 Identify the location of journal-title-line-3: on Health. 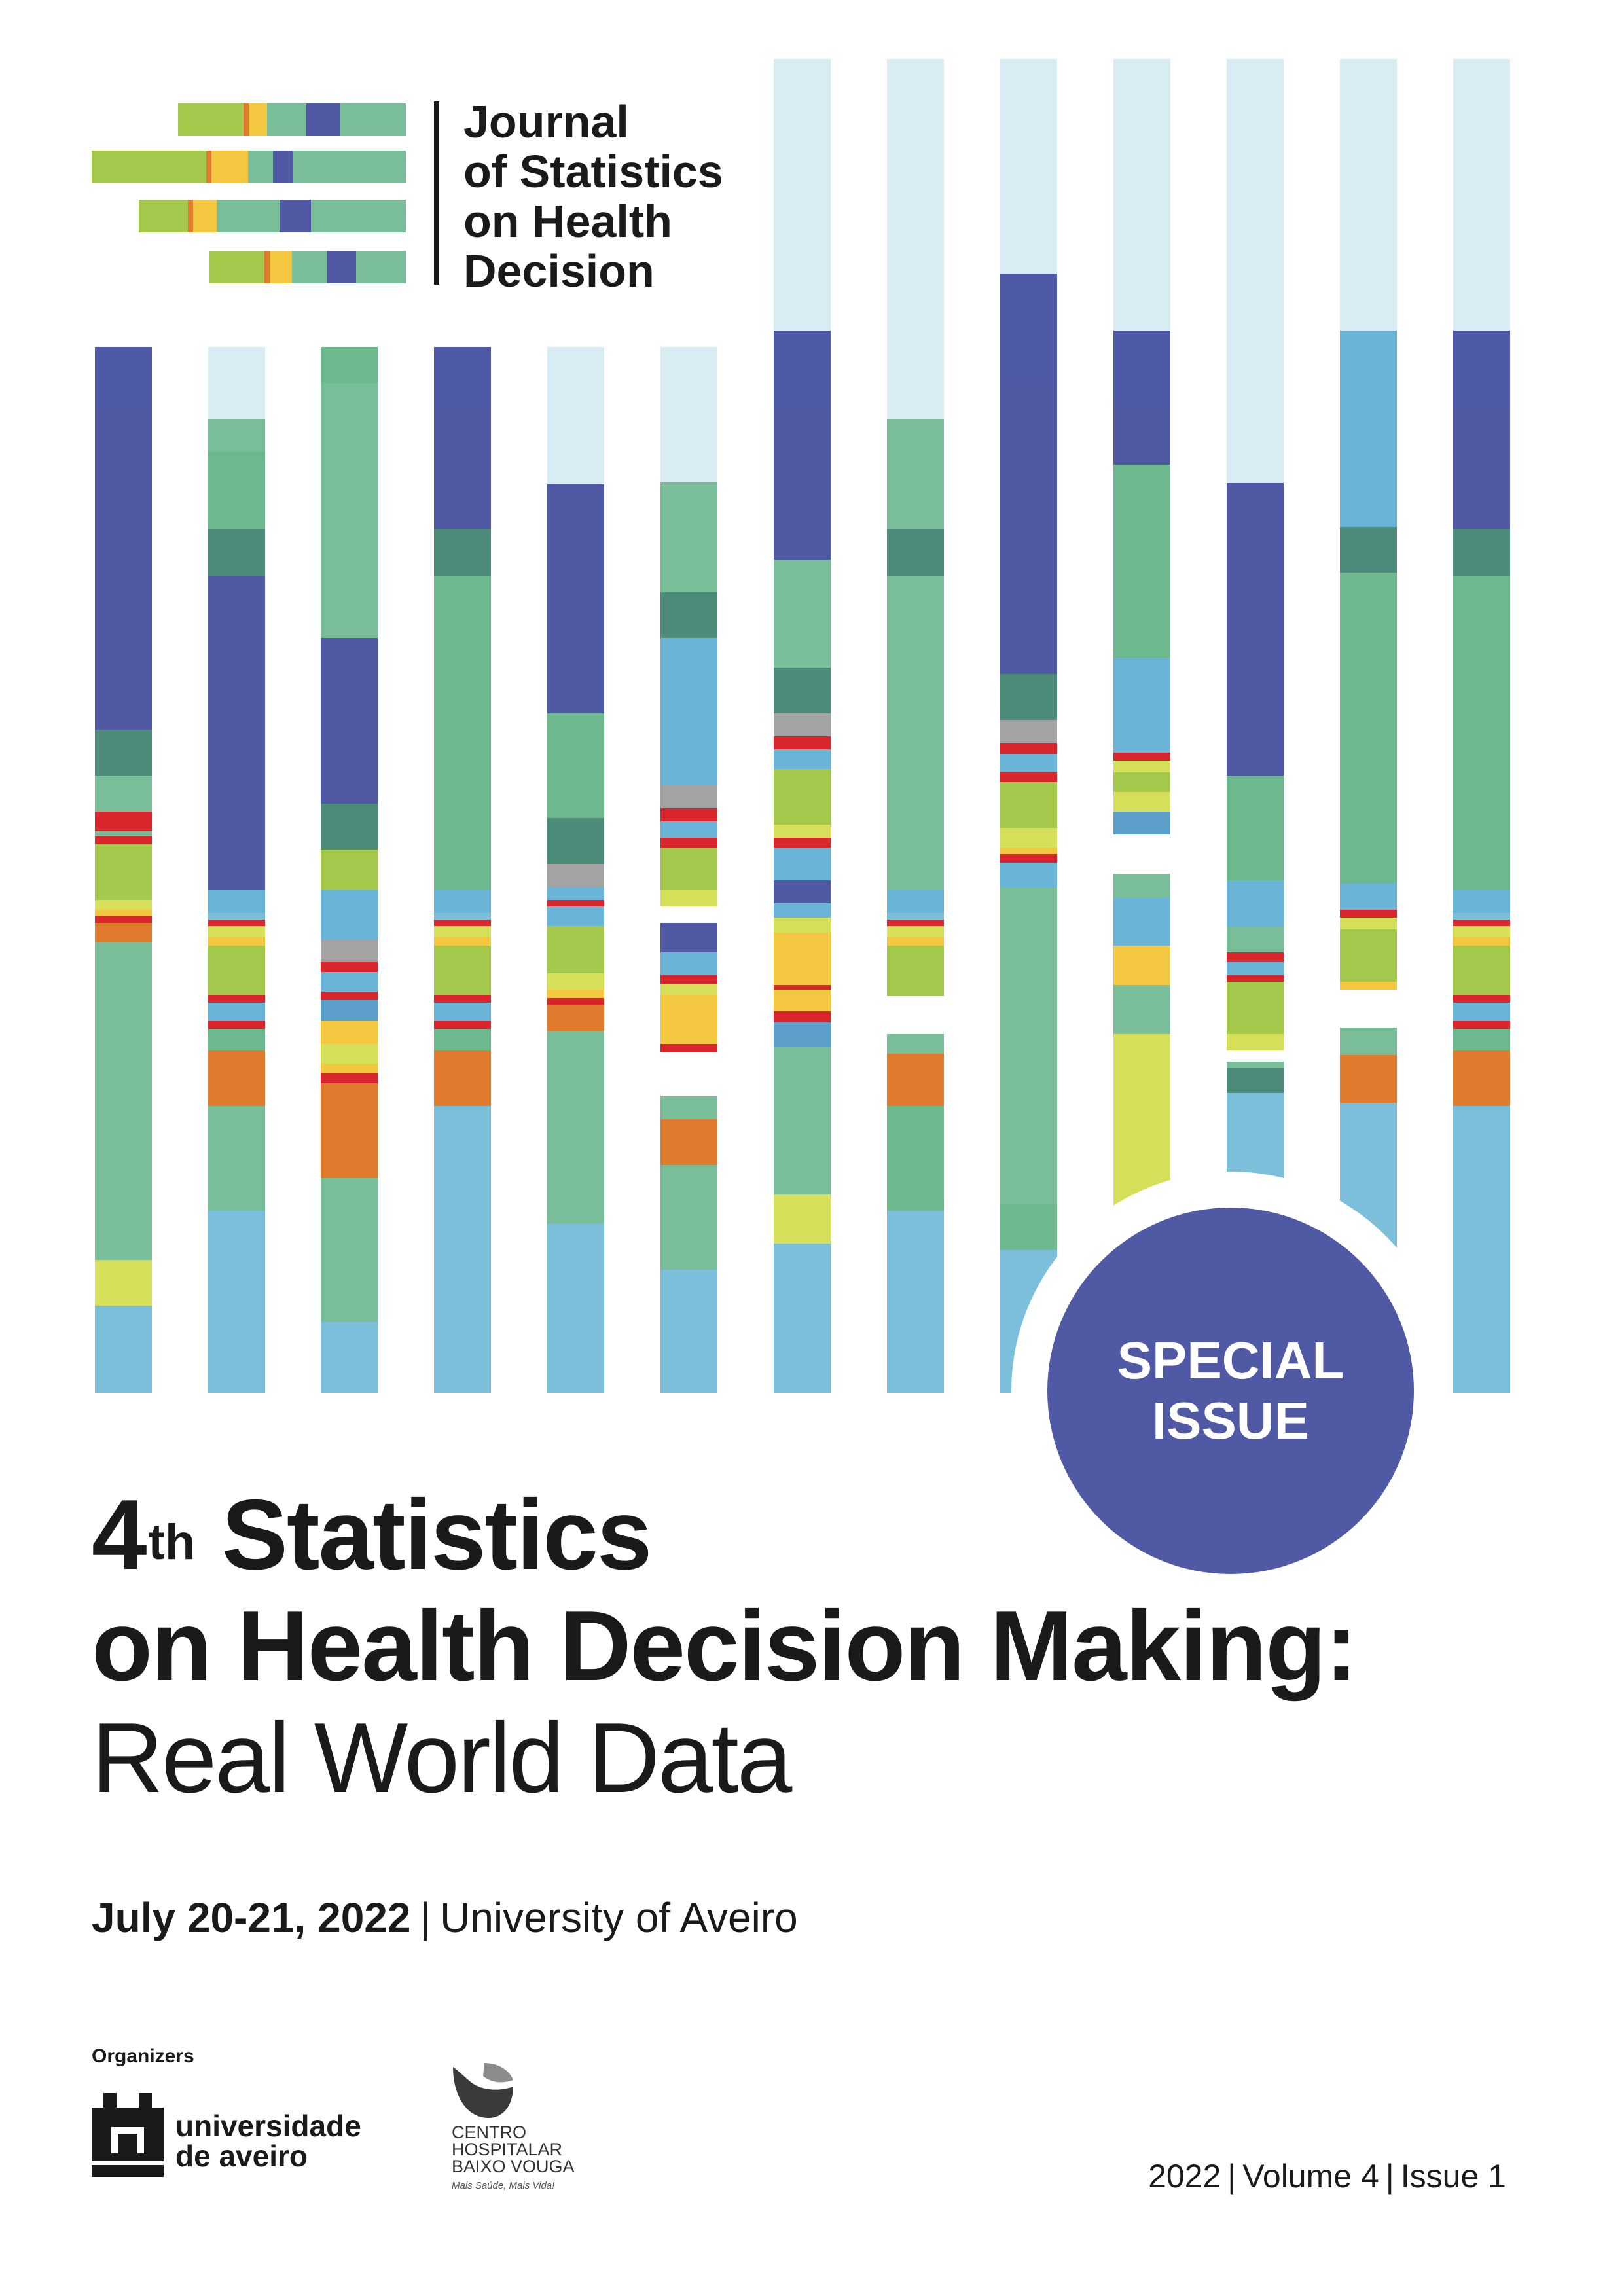
(567, 221).